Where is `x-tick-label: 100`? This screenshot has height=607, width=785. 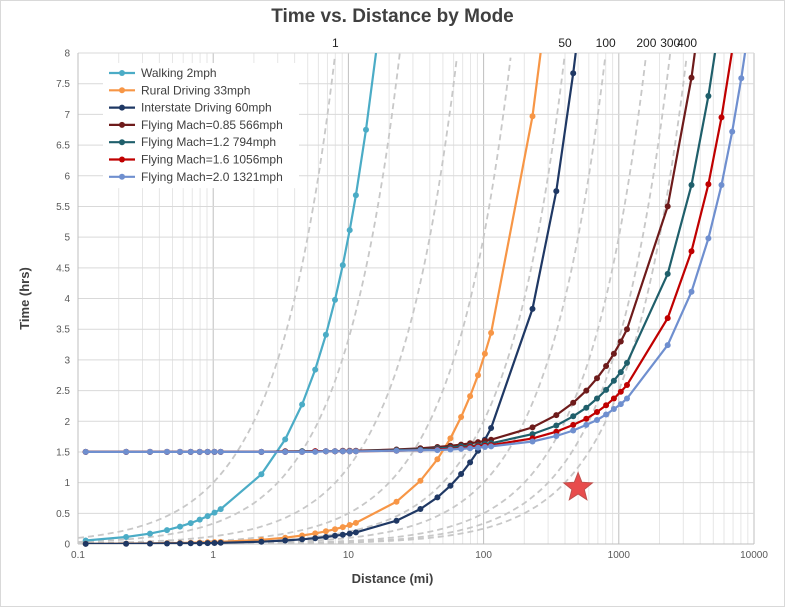
x-tick-label: 100 is located at coordinates (483, 555).